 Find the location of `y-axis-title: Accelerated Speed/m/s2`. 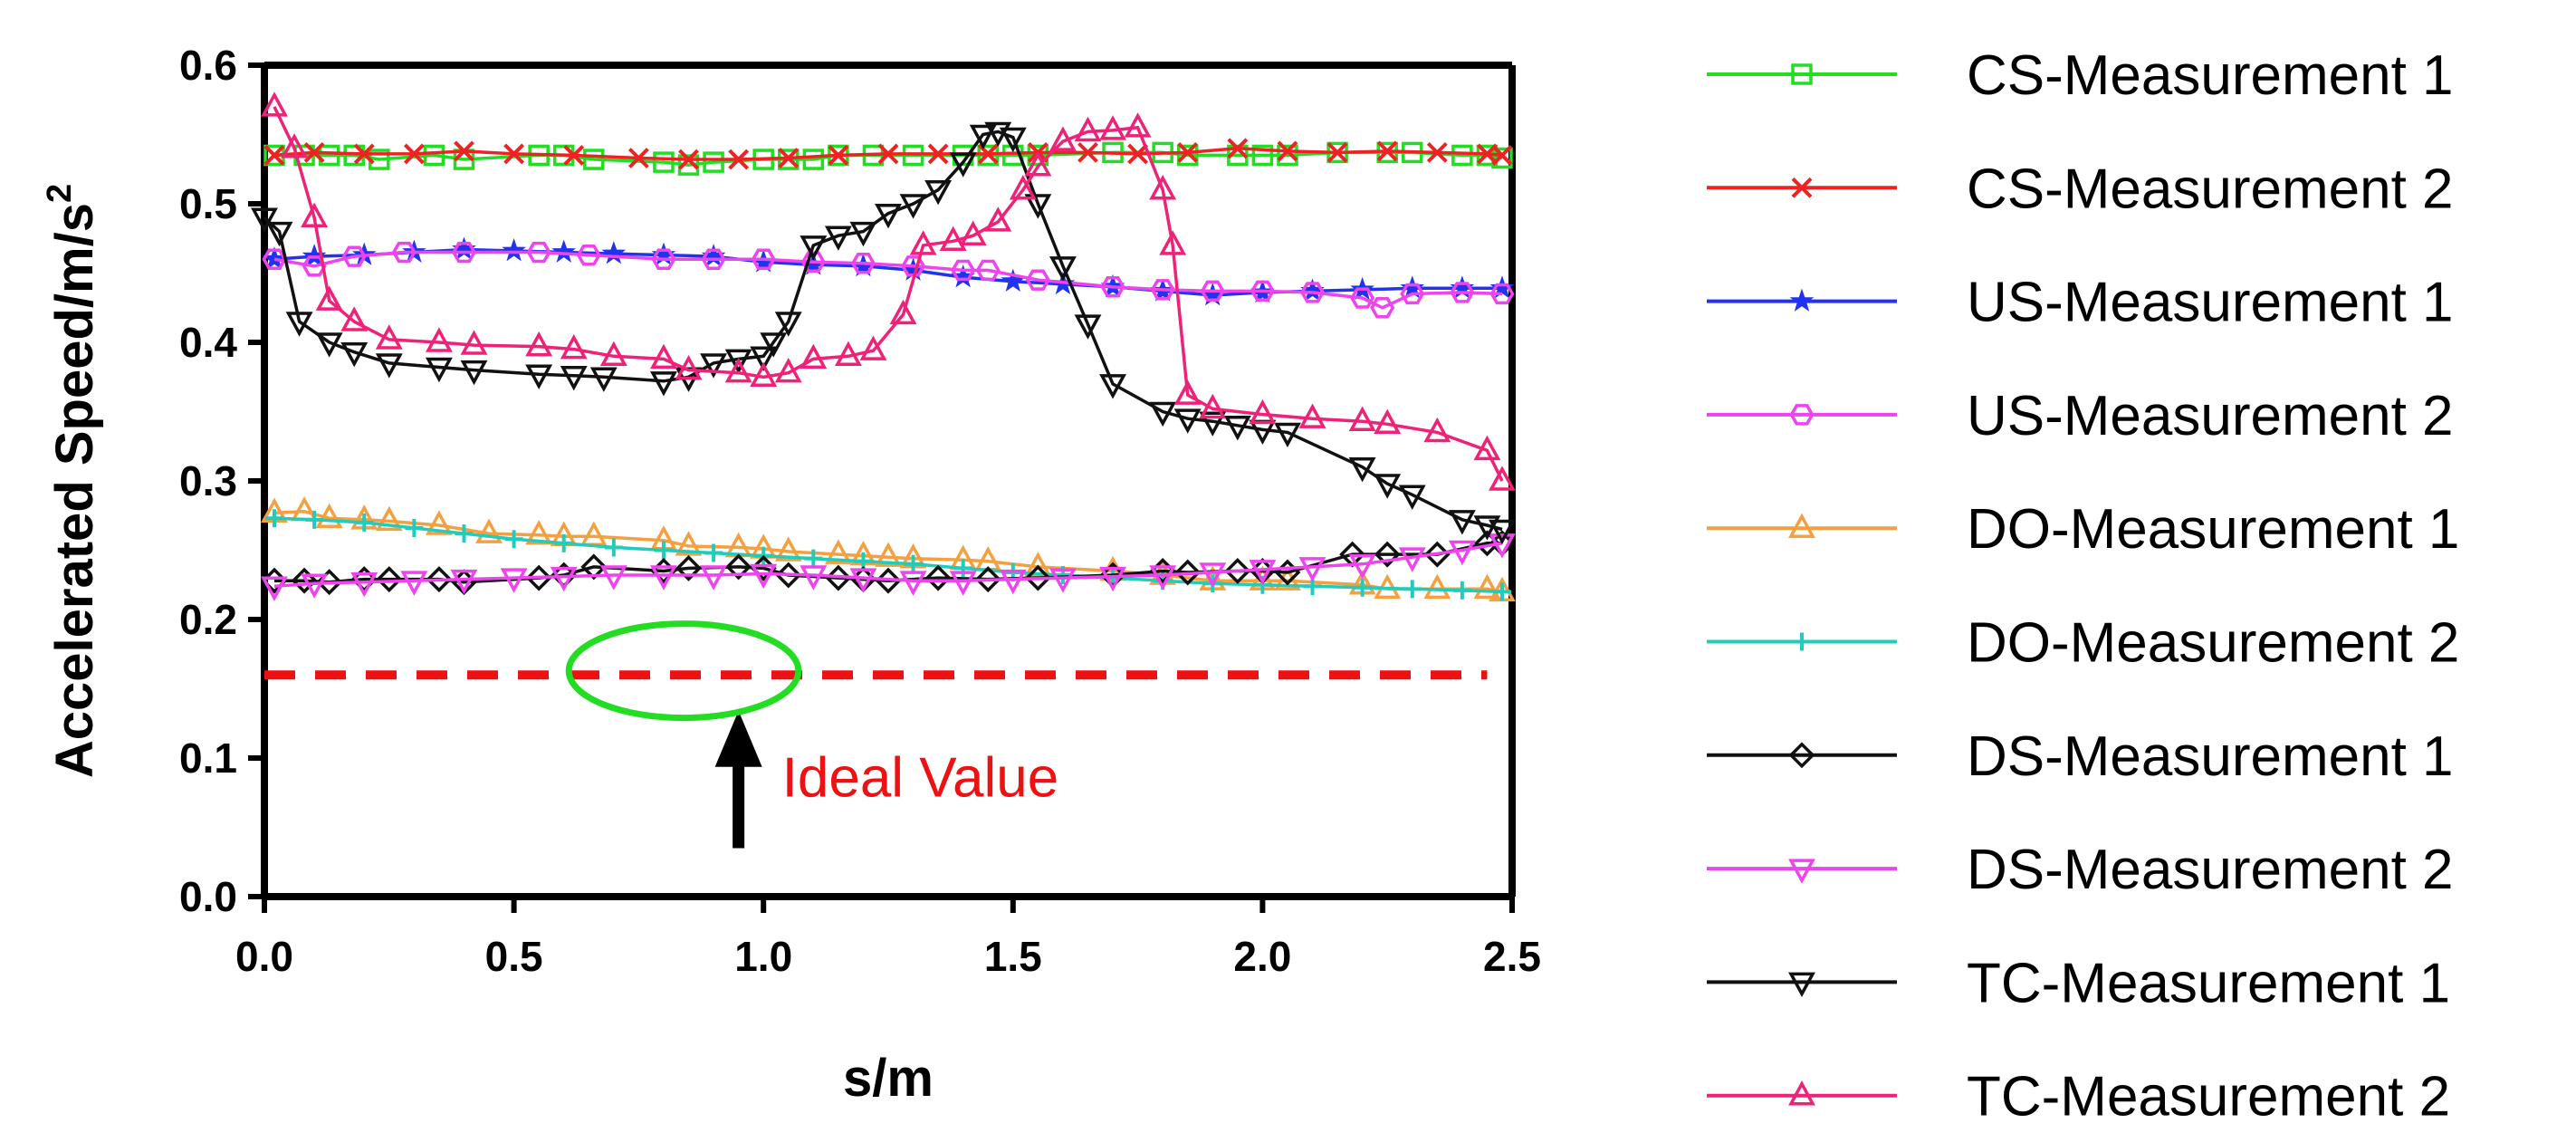

y-axis-title: Accelerated Speed/m/s2 is located at coordinates (72, 481).